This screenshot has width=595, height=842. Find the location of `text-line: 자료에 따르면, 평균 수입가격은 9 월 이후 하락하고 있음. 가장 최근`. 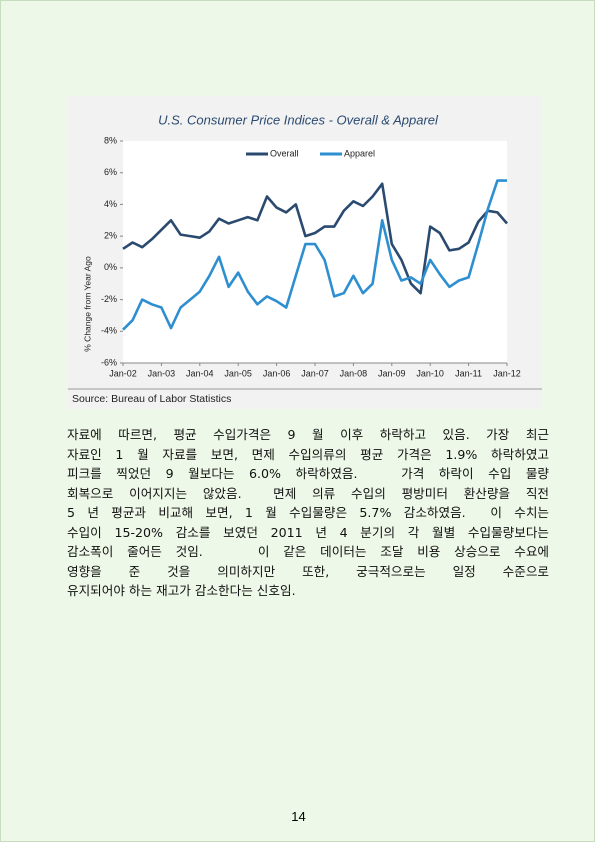

text-line: 자료에 따르면, 평균 수입가격은 9 월 이후 하락하고 있음. 가장 최근 is located at coordinates (308, 434).